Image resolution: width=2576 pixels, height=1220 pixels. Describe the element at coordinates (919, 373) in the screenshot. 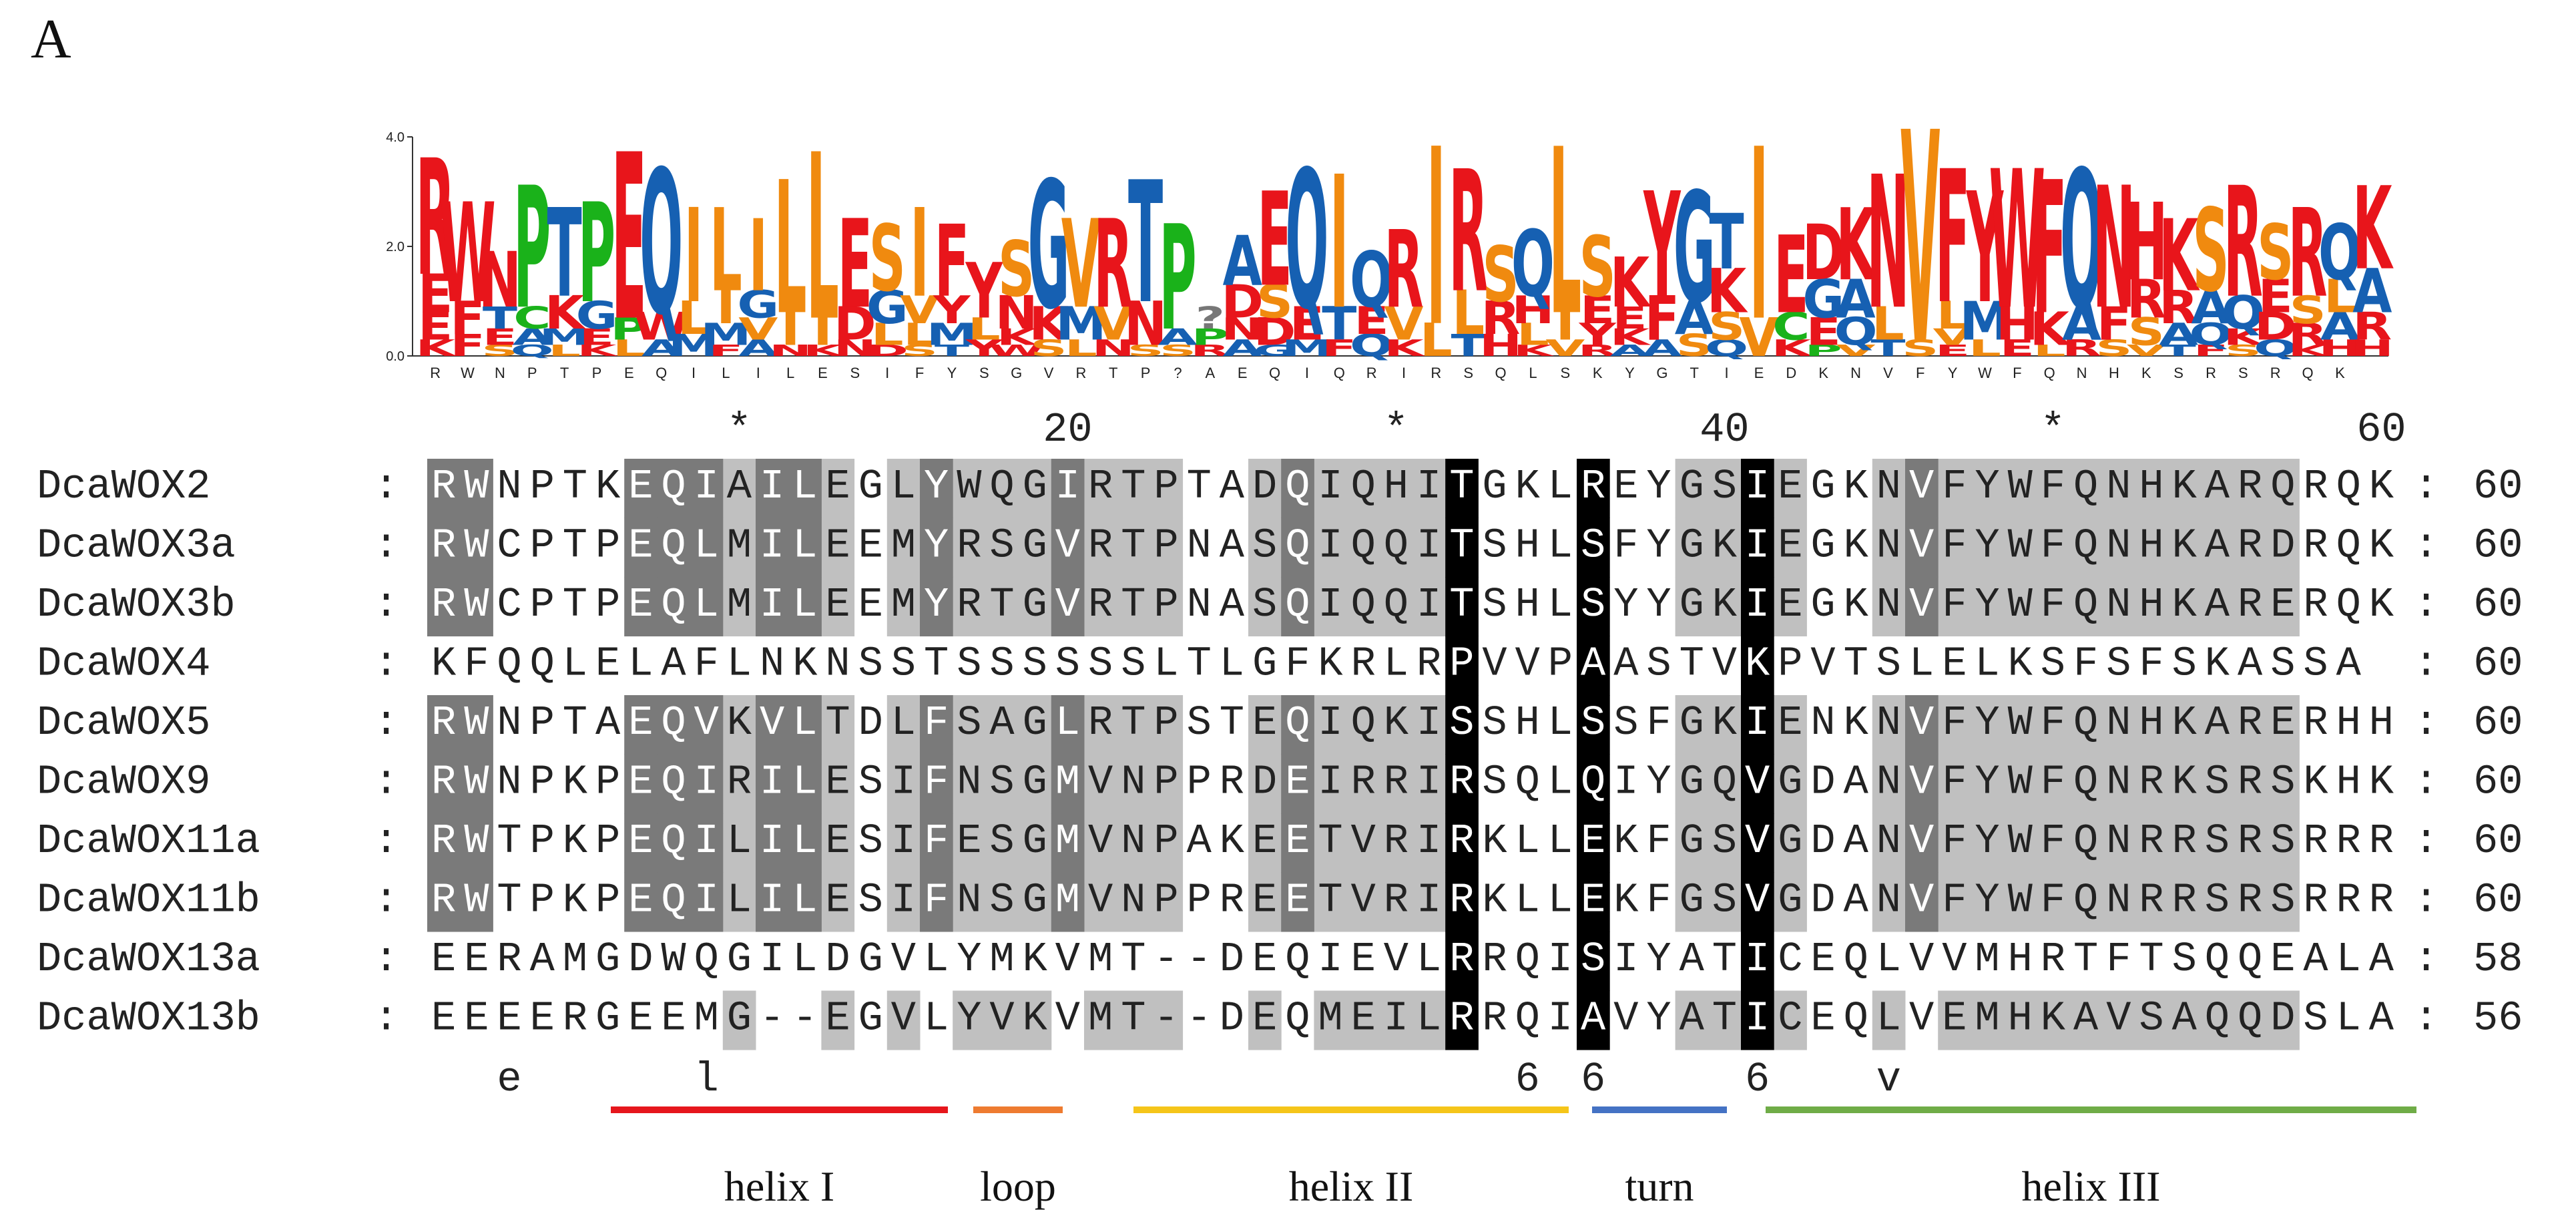

I see `logo-consensus-letter: F` at that location.